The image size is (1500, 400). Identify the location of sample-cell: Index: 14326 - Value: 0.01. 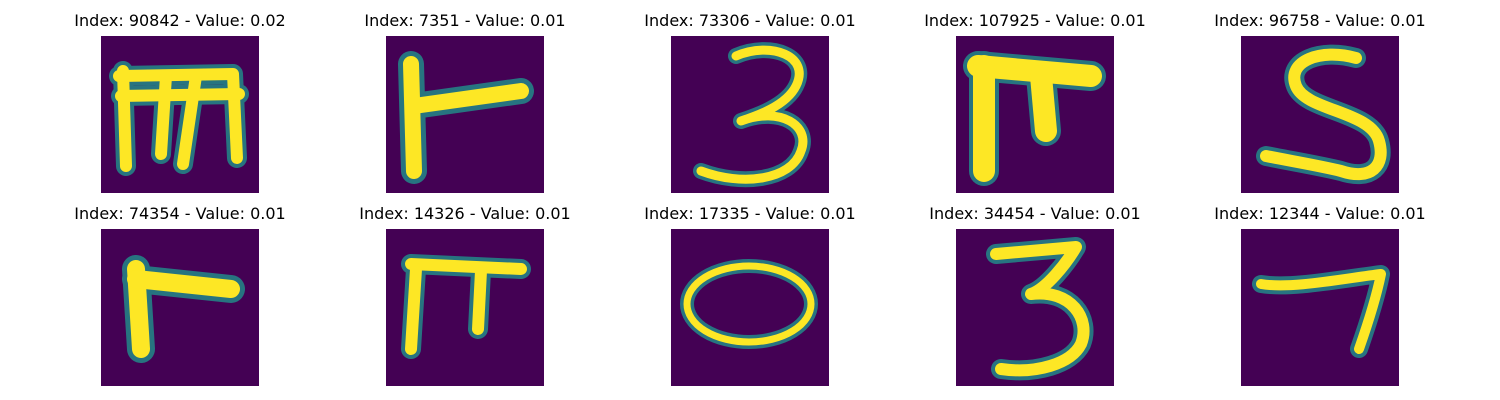
(465, 299).